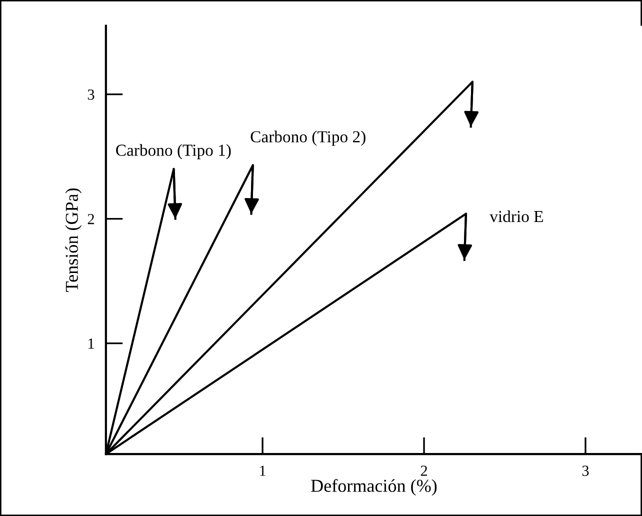  What do you see at coordinates (263, 471) in the screenshot?
I see `x-tick-label: 1` at bounding box center [263, 471].